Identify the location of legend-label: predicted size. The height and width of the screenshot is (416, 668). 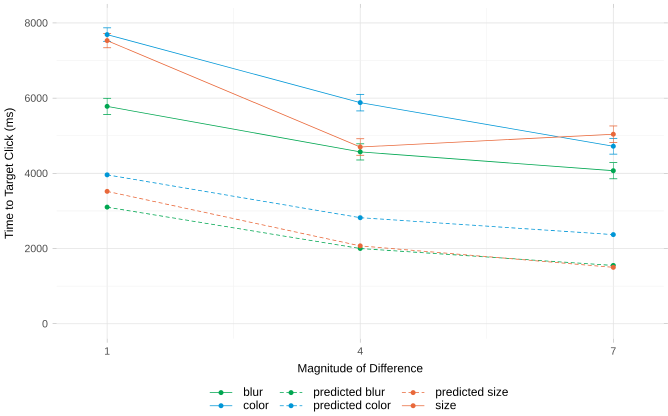
(472, 392).